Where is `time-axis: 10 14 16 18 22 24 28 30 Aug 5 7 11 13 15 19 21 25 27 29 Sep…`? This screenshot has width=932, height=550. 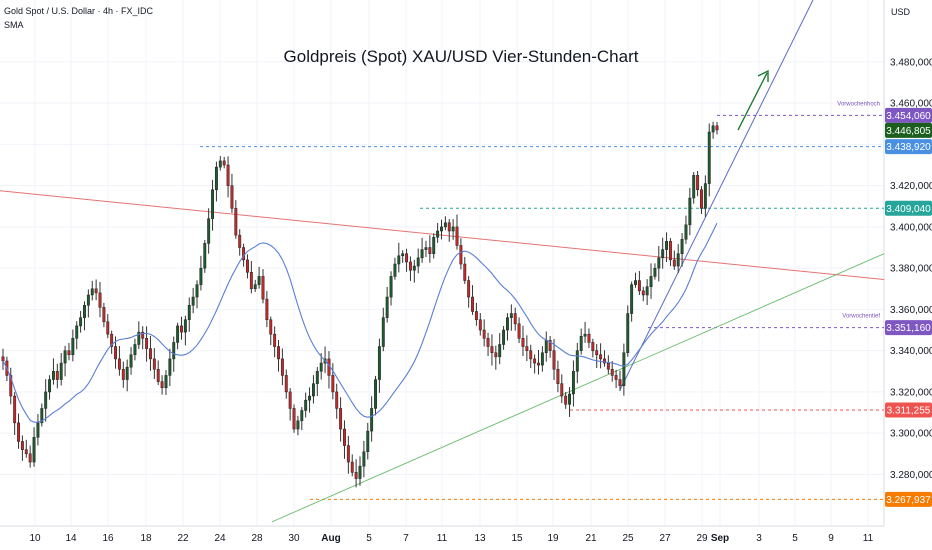
time-axis: 10 14 16 18 22 24 28 30 Aug 5 7 11 13 15 19 21 25 27 29 Sep… is located at coordinates (451, 538).